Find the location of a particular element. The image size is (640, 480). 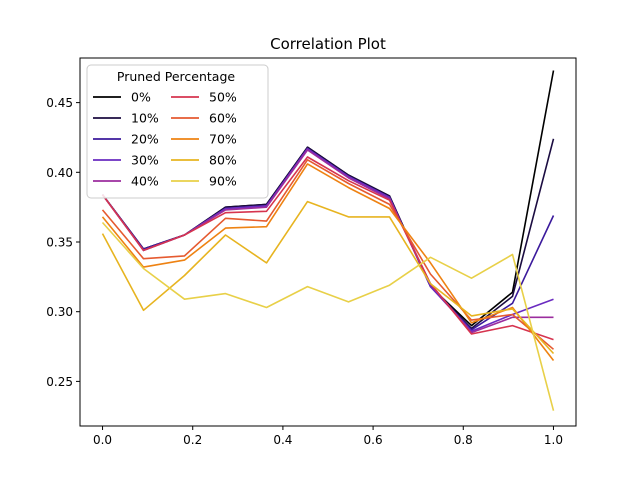

x-axis: 0.0 0.2 0.4 0.6 0.8 1.0 is located at coordinates (328, 436).